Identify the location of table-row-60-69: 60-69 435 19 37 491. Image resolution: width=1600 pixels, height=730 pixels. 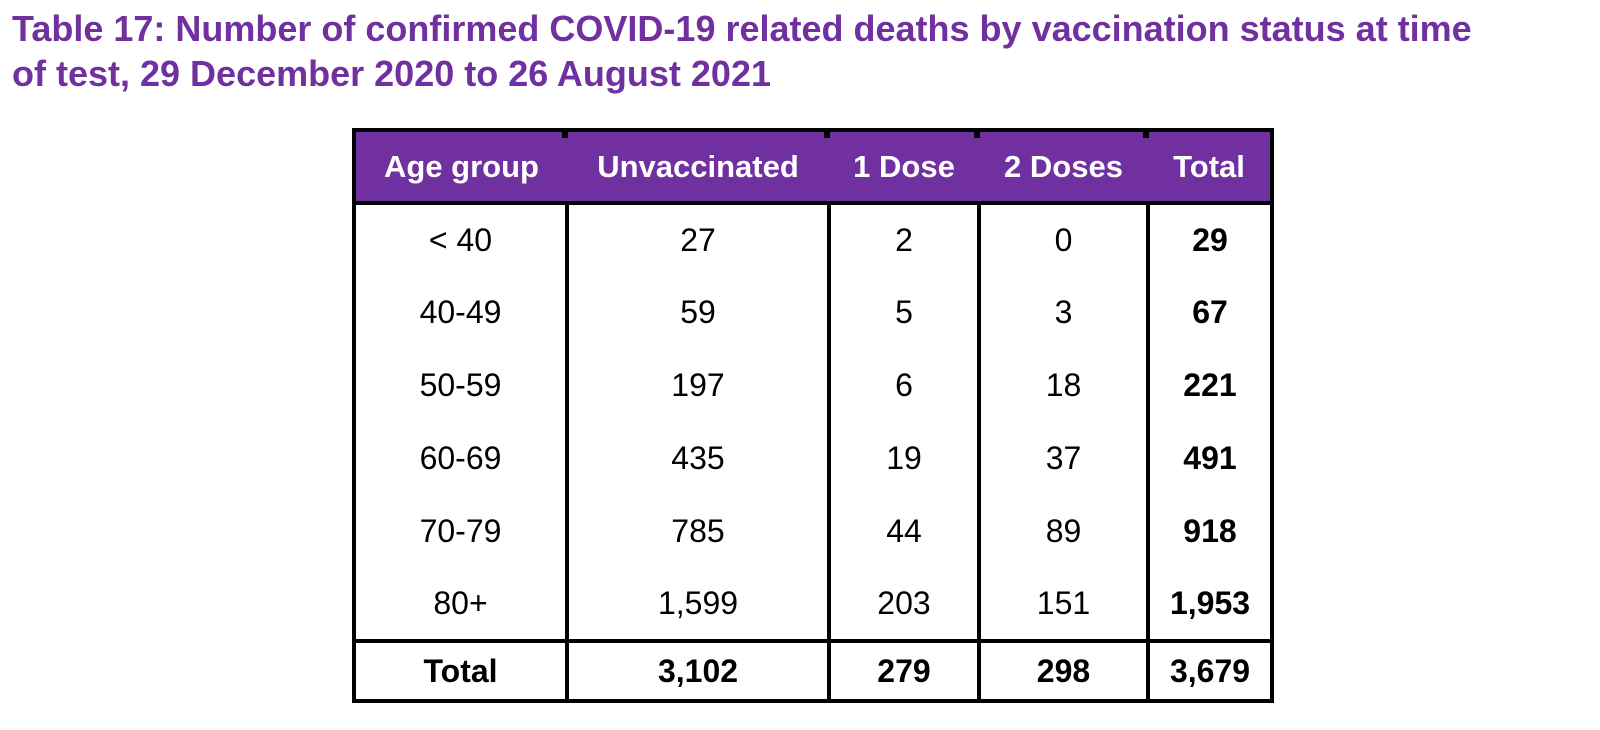
(813, 458).